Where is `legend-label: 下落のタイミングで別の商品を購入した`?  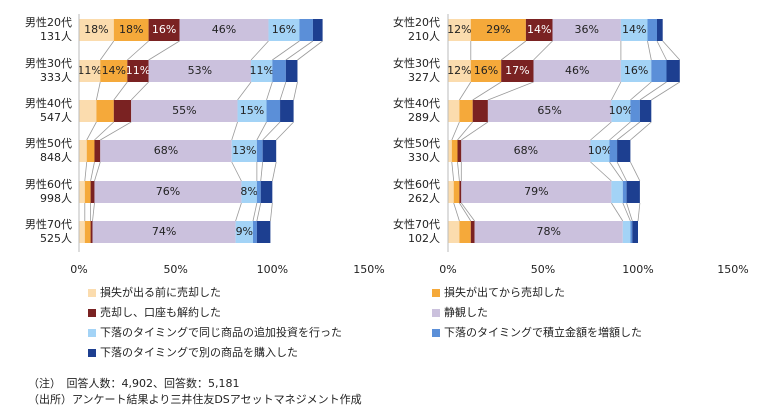
legend-label: 下落のタイミングで別の商品を購入した is located at coordinates (199, 352).